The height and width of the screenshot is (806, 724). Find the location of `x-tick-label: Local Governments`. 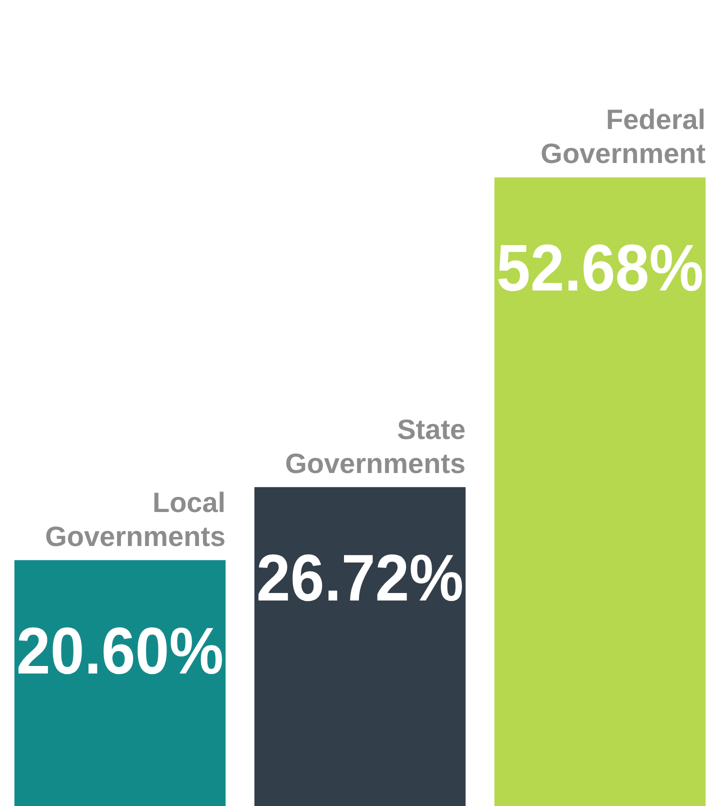

x-tick-label: Local Governments is located at coordinates (135, 519).